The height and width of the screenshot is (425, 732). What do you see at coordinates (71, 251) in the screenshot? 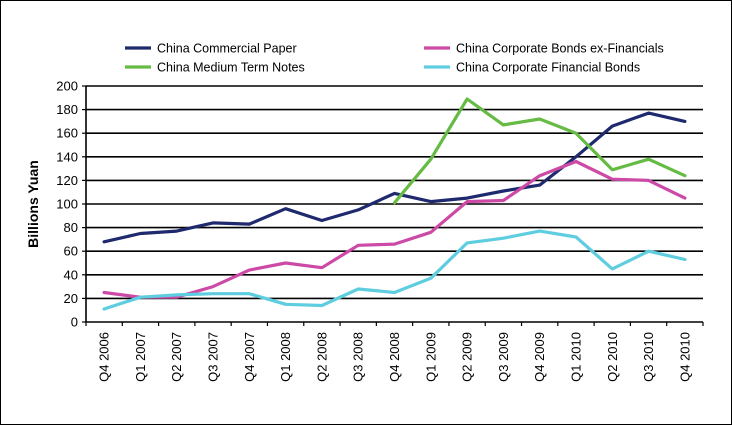
I see `y-tick-label: 60` at bounding box center [71, 251].